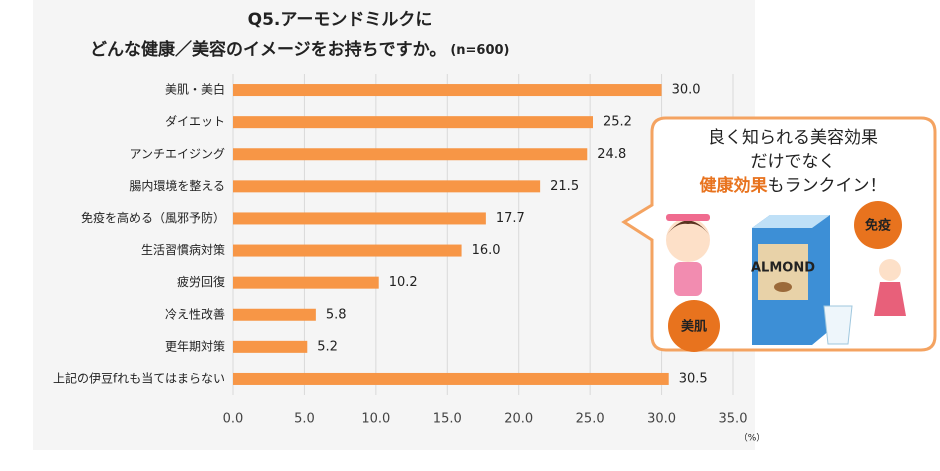  What do you see at coordinates (661, 419) in the screenshot?
I see `x-tick-label: 30.0` at bounding box center [661, 419].